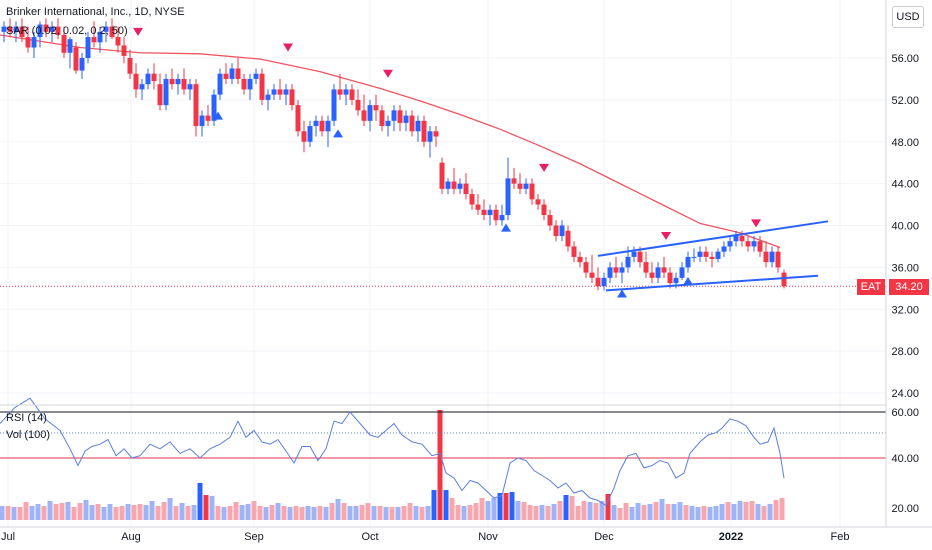 Image resolution: width=932 pixels, height=550 pixels. I want to click on price-channel, so click(713, 256).